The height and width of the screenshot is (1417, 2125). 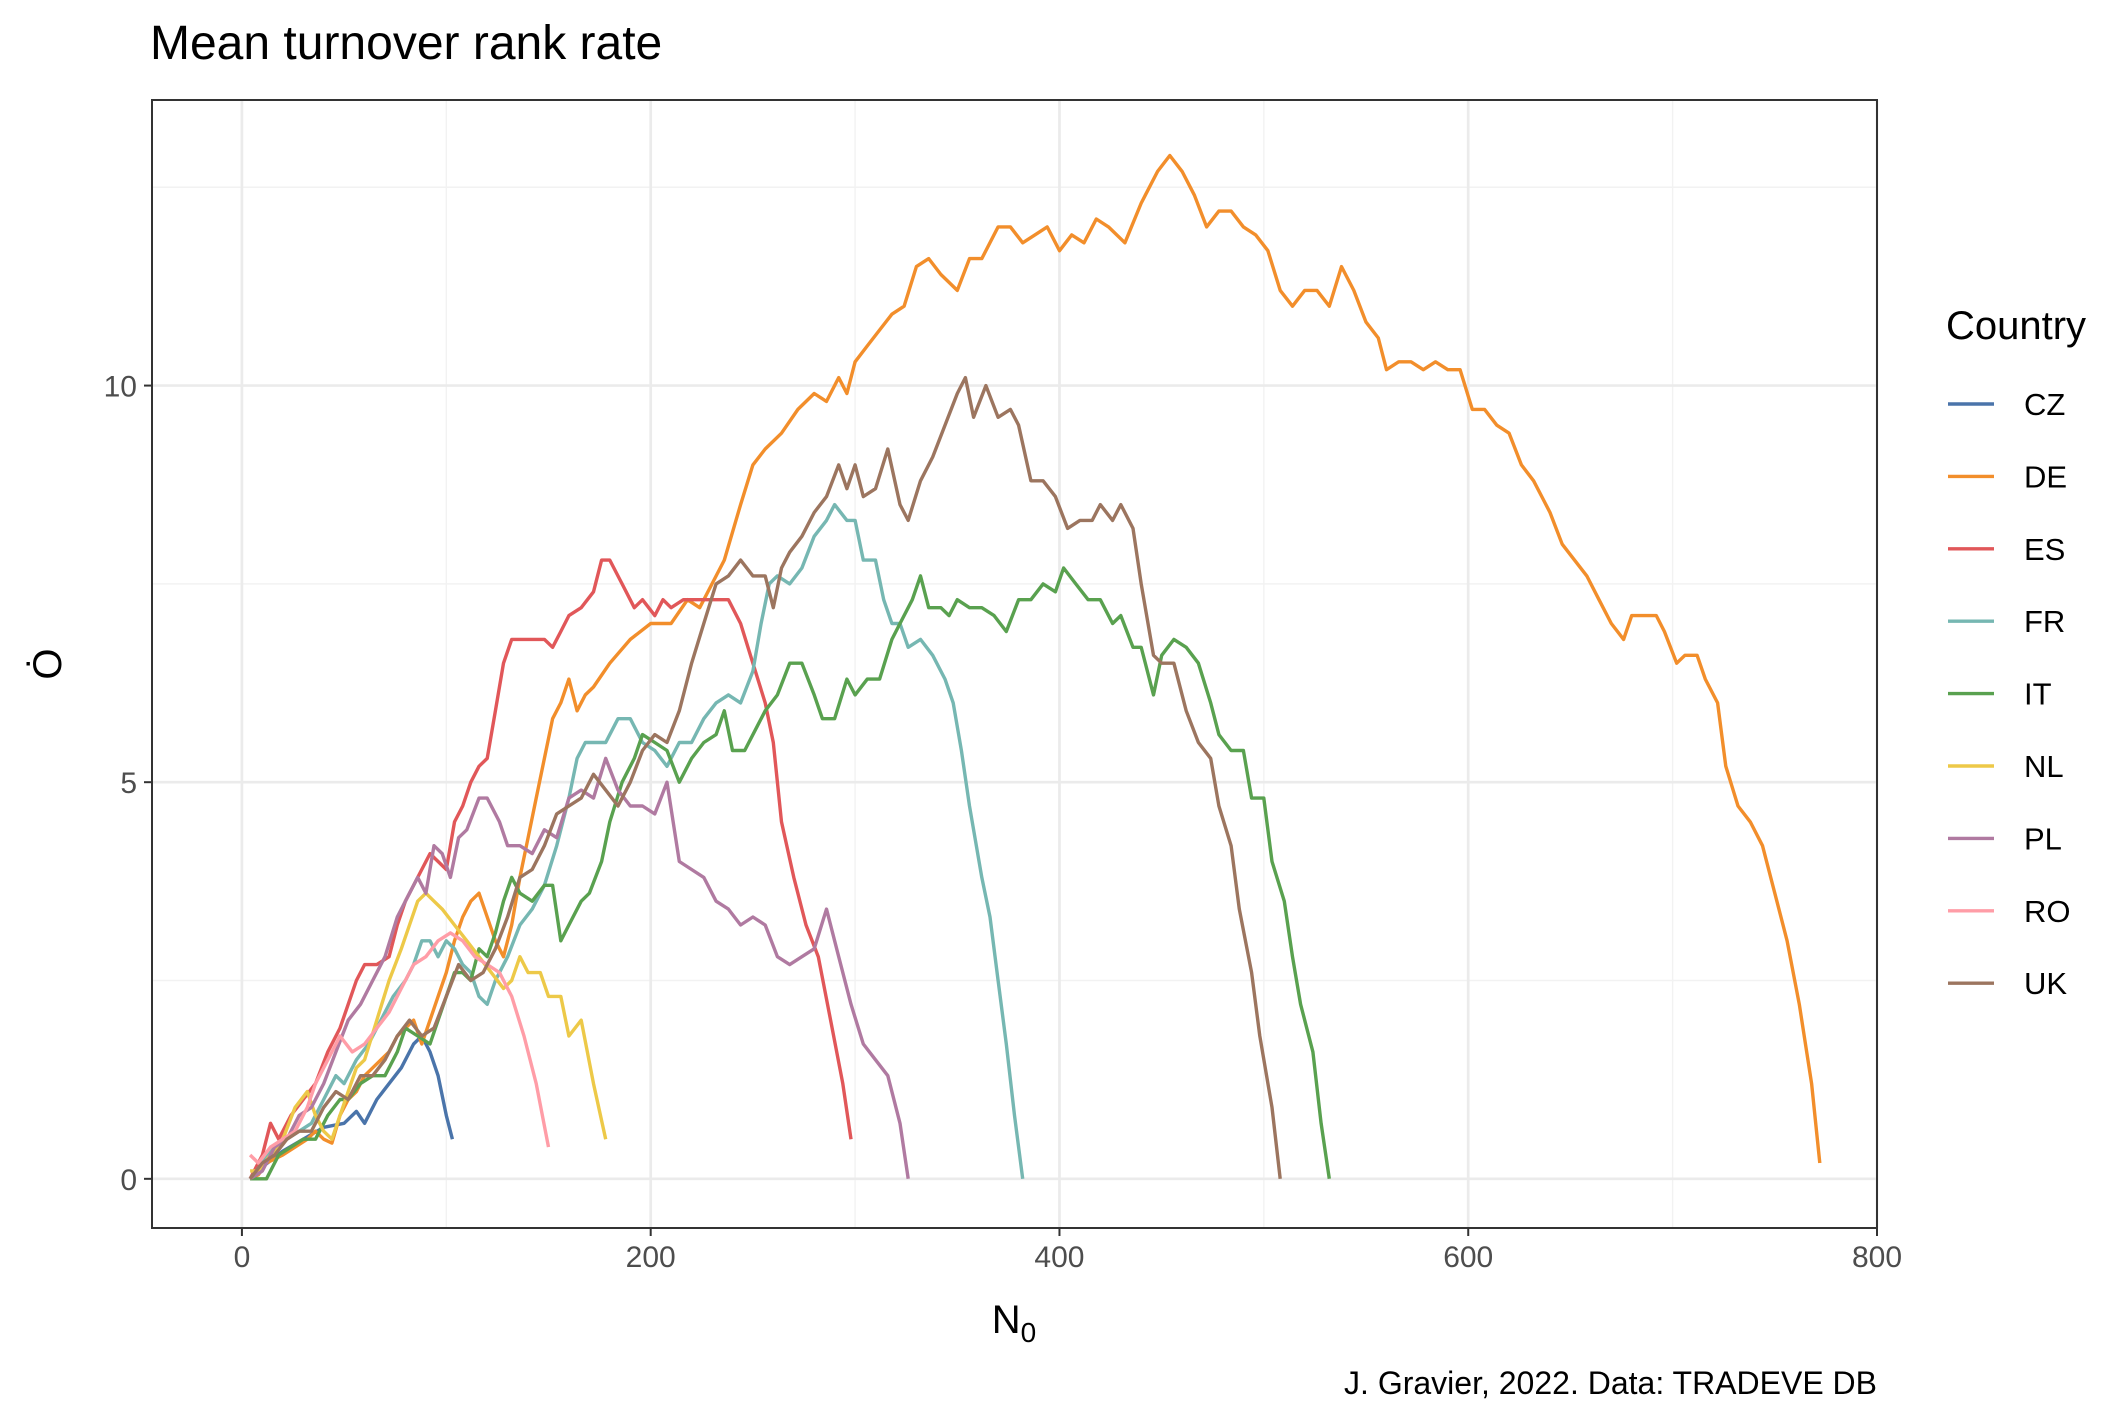 I want to click on x-tick-label: 0, so click(x=242, y=1257).